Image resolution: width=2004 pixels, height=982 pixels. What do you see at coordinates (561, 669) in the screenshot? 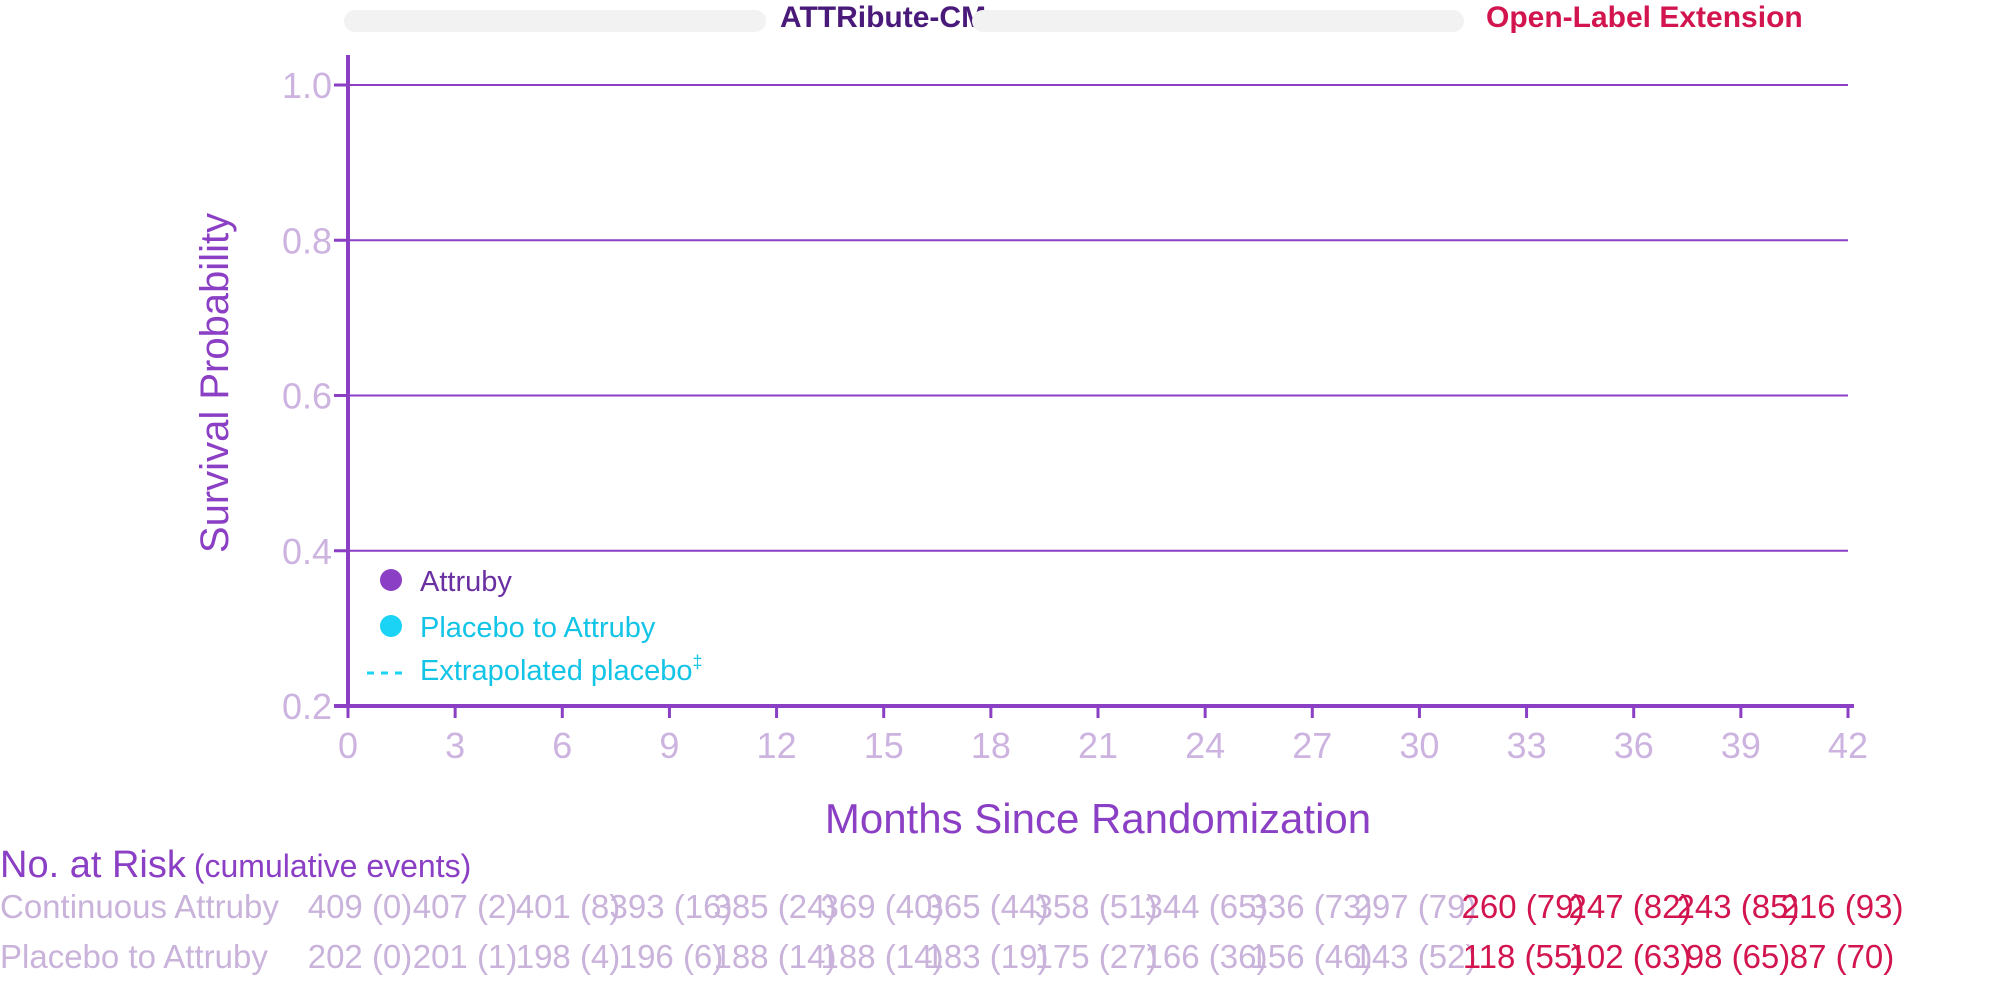
I see `legend-extrapolated-label: Extrapolated placebo‡` at bounding box center [561, 669].